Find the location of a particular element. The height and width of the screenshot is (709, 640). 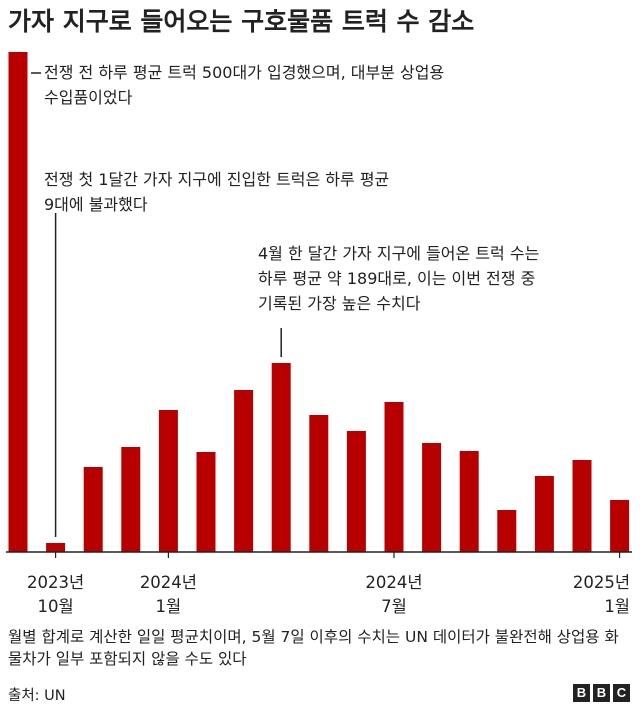

annotation-text: 하루 평균 약 189대로, 이는 이번 전쟁 중 is located at coordinates (396, 278).